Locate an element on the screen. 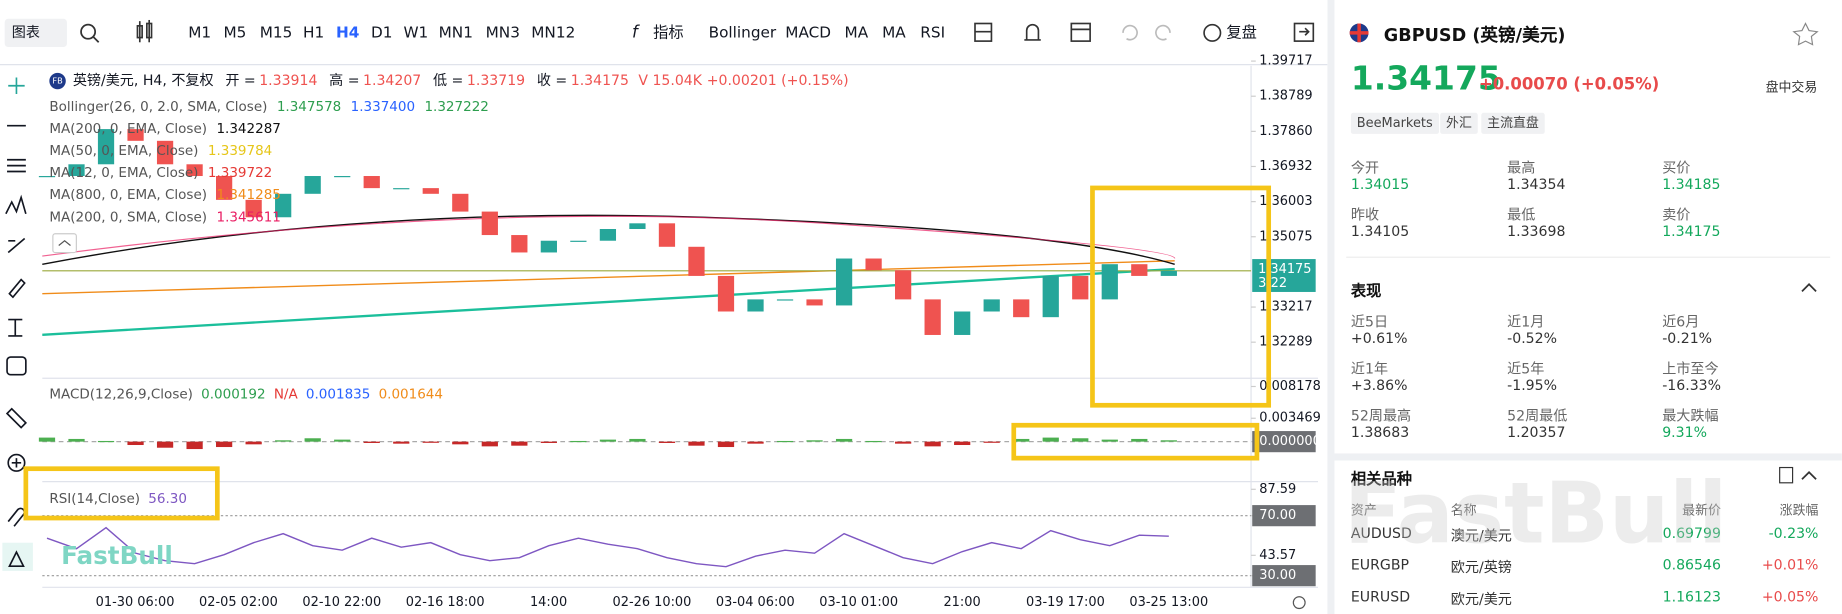 This screenshot has width=1842, height=614. table-header: 名称 is located at coordinates (1463, 510).